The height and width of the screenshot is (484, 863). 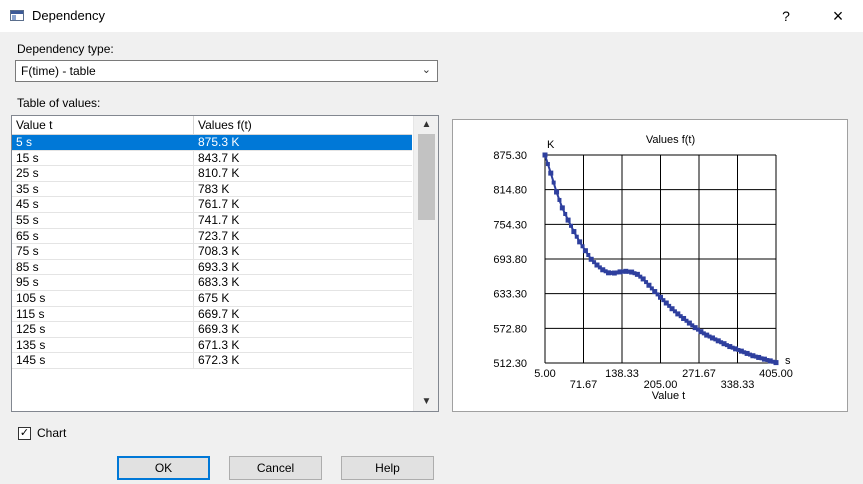 What do you see at coordinates (426, 70) in the screenshot?
I see `chevron-down-icon: ⌄` at bounding box center [426, 70].